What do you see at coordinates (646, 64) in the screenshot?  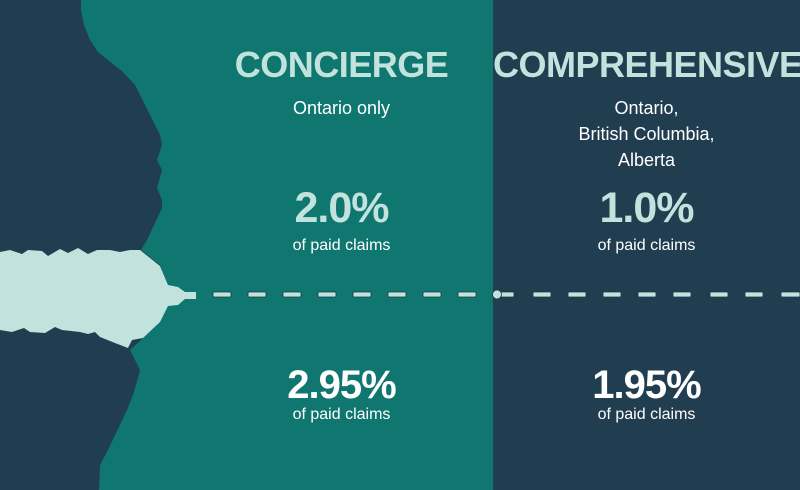 I see `plan-title: COMPREHENSIVE` at bounding box center [646, 64].